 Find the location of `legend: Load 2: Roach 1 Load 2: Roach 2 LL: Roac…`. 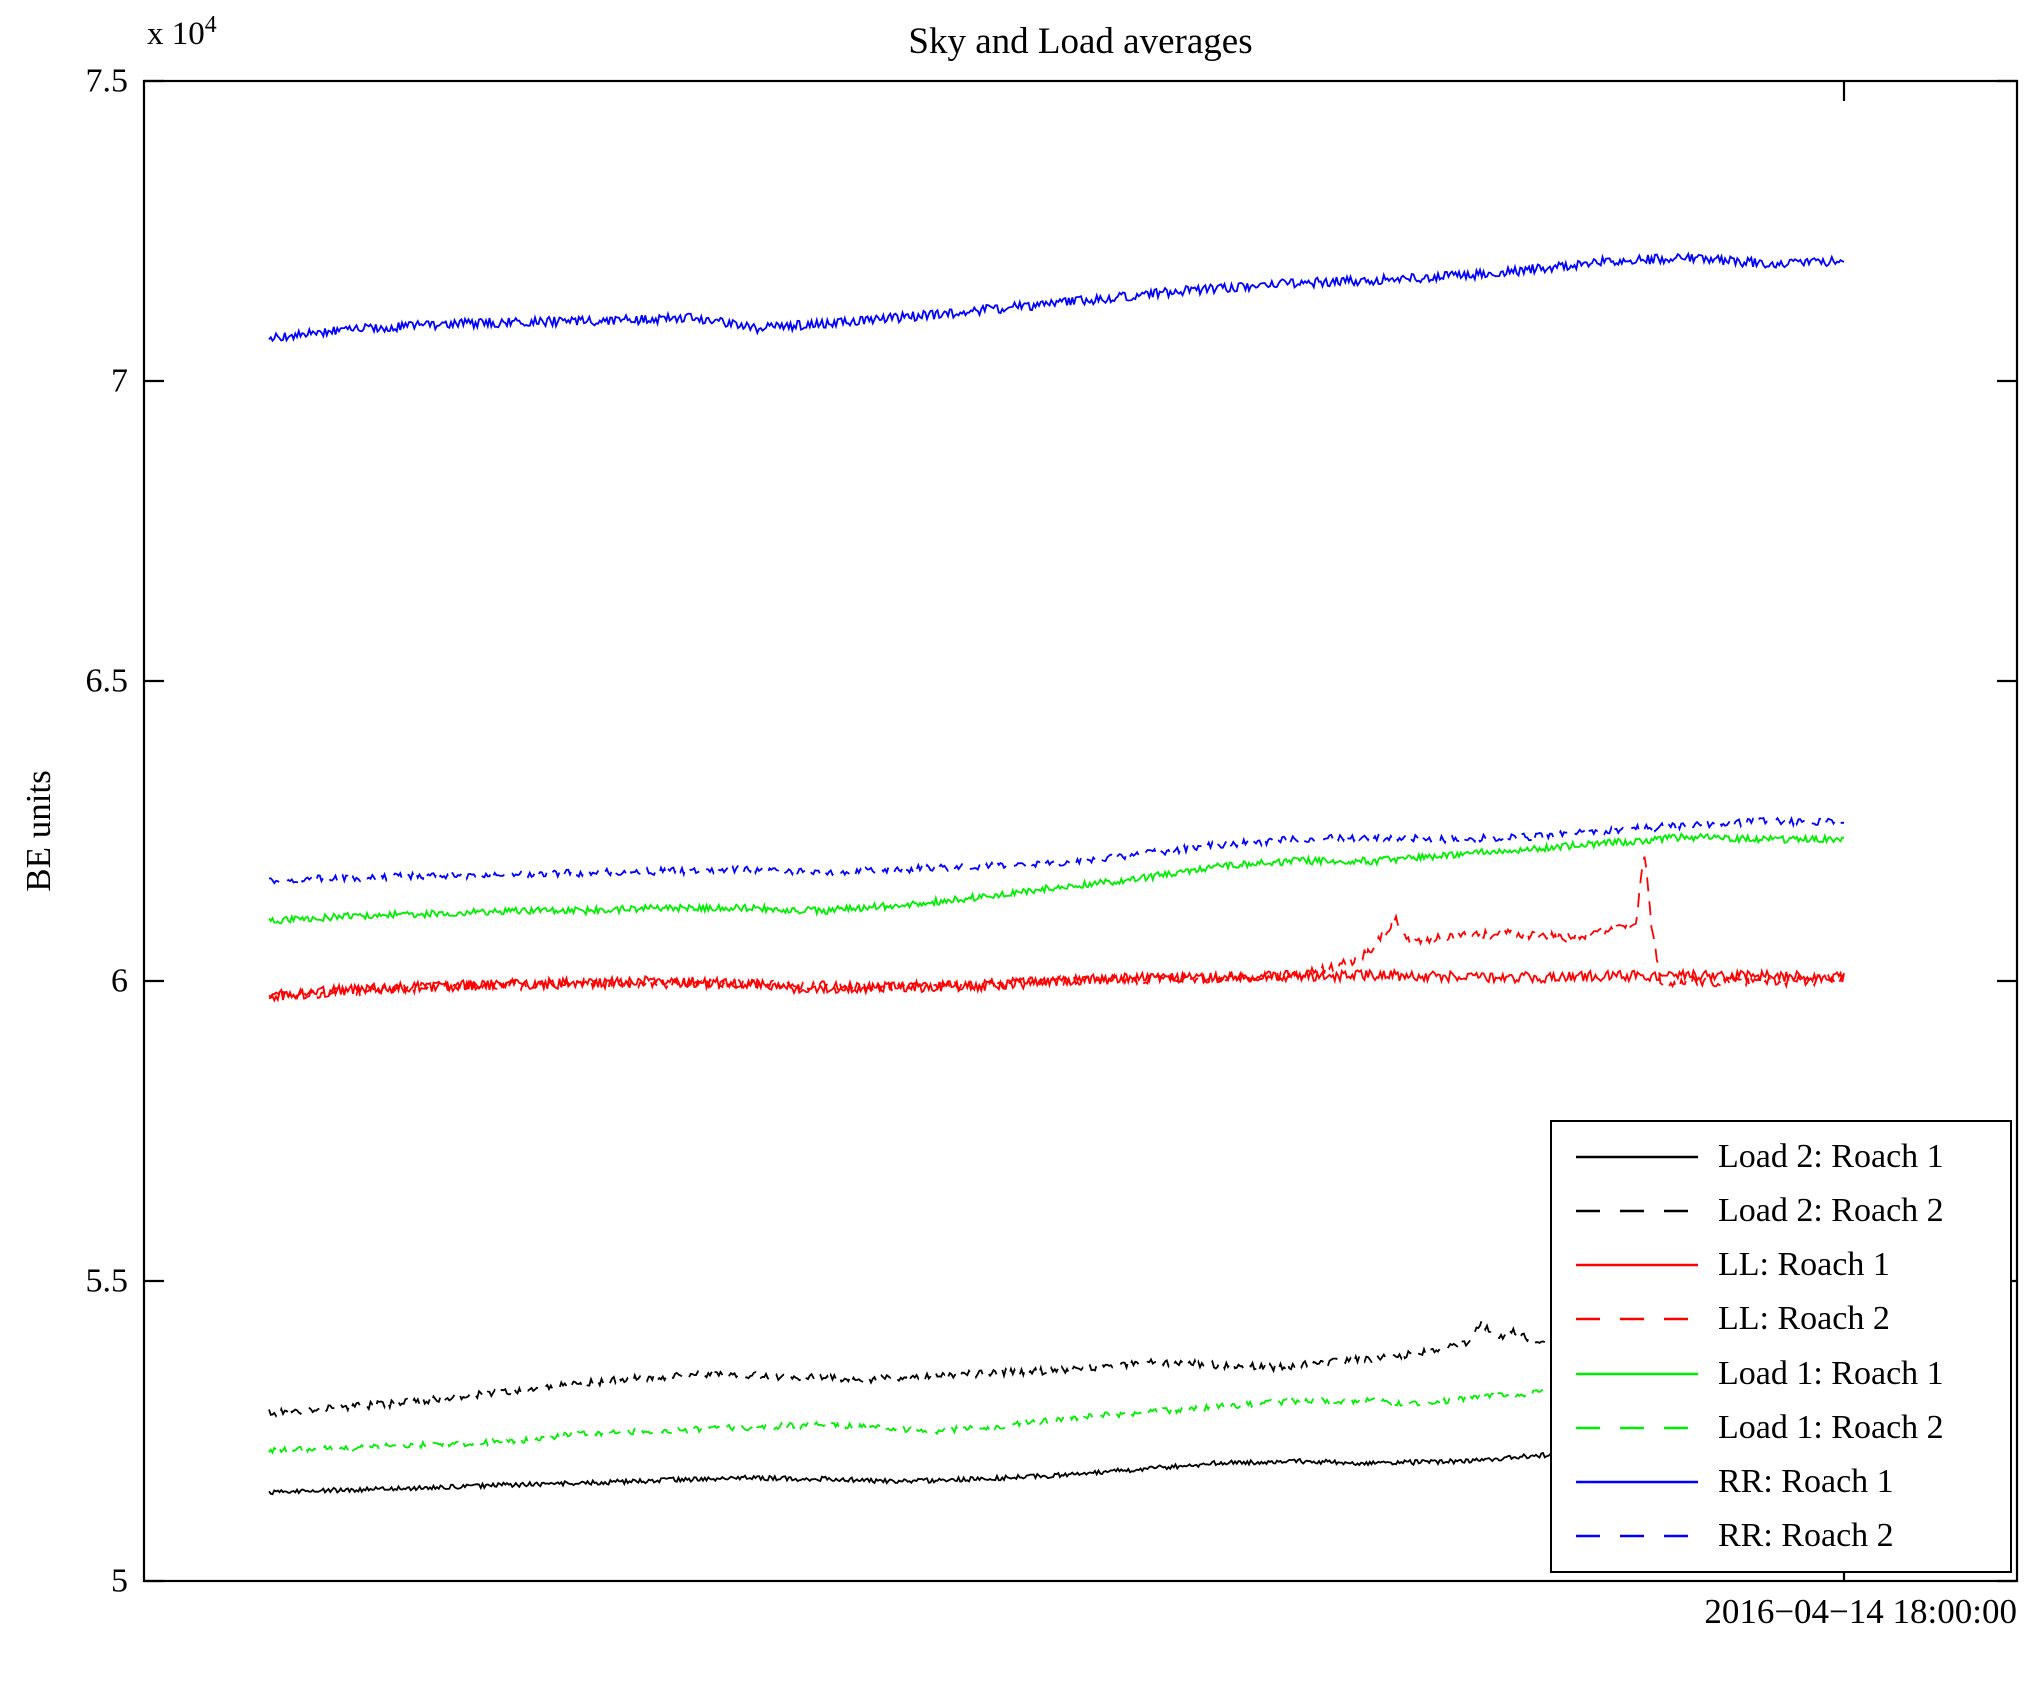

legend: Load 2: Roach 1 Load 2: Roach 2 LL: Roac… is located at coordinates (1781, 1346).